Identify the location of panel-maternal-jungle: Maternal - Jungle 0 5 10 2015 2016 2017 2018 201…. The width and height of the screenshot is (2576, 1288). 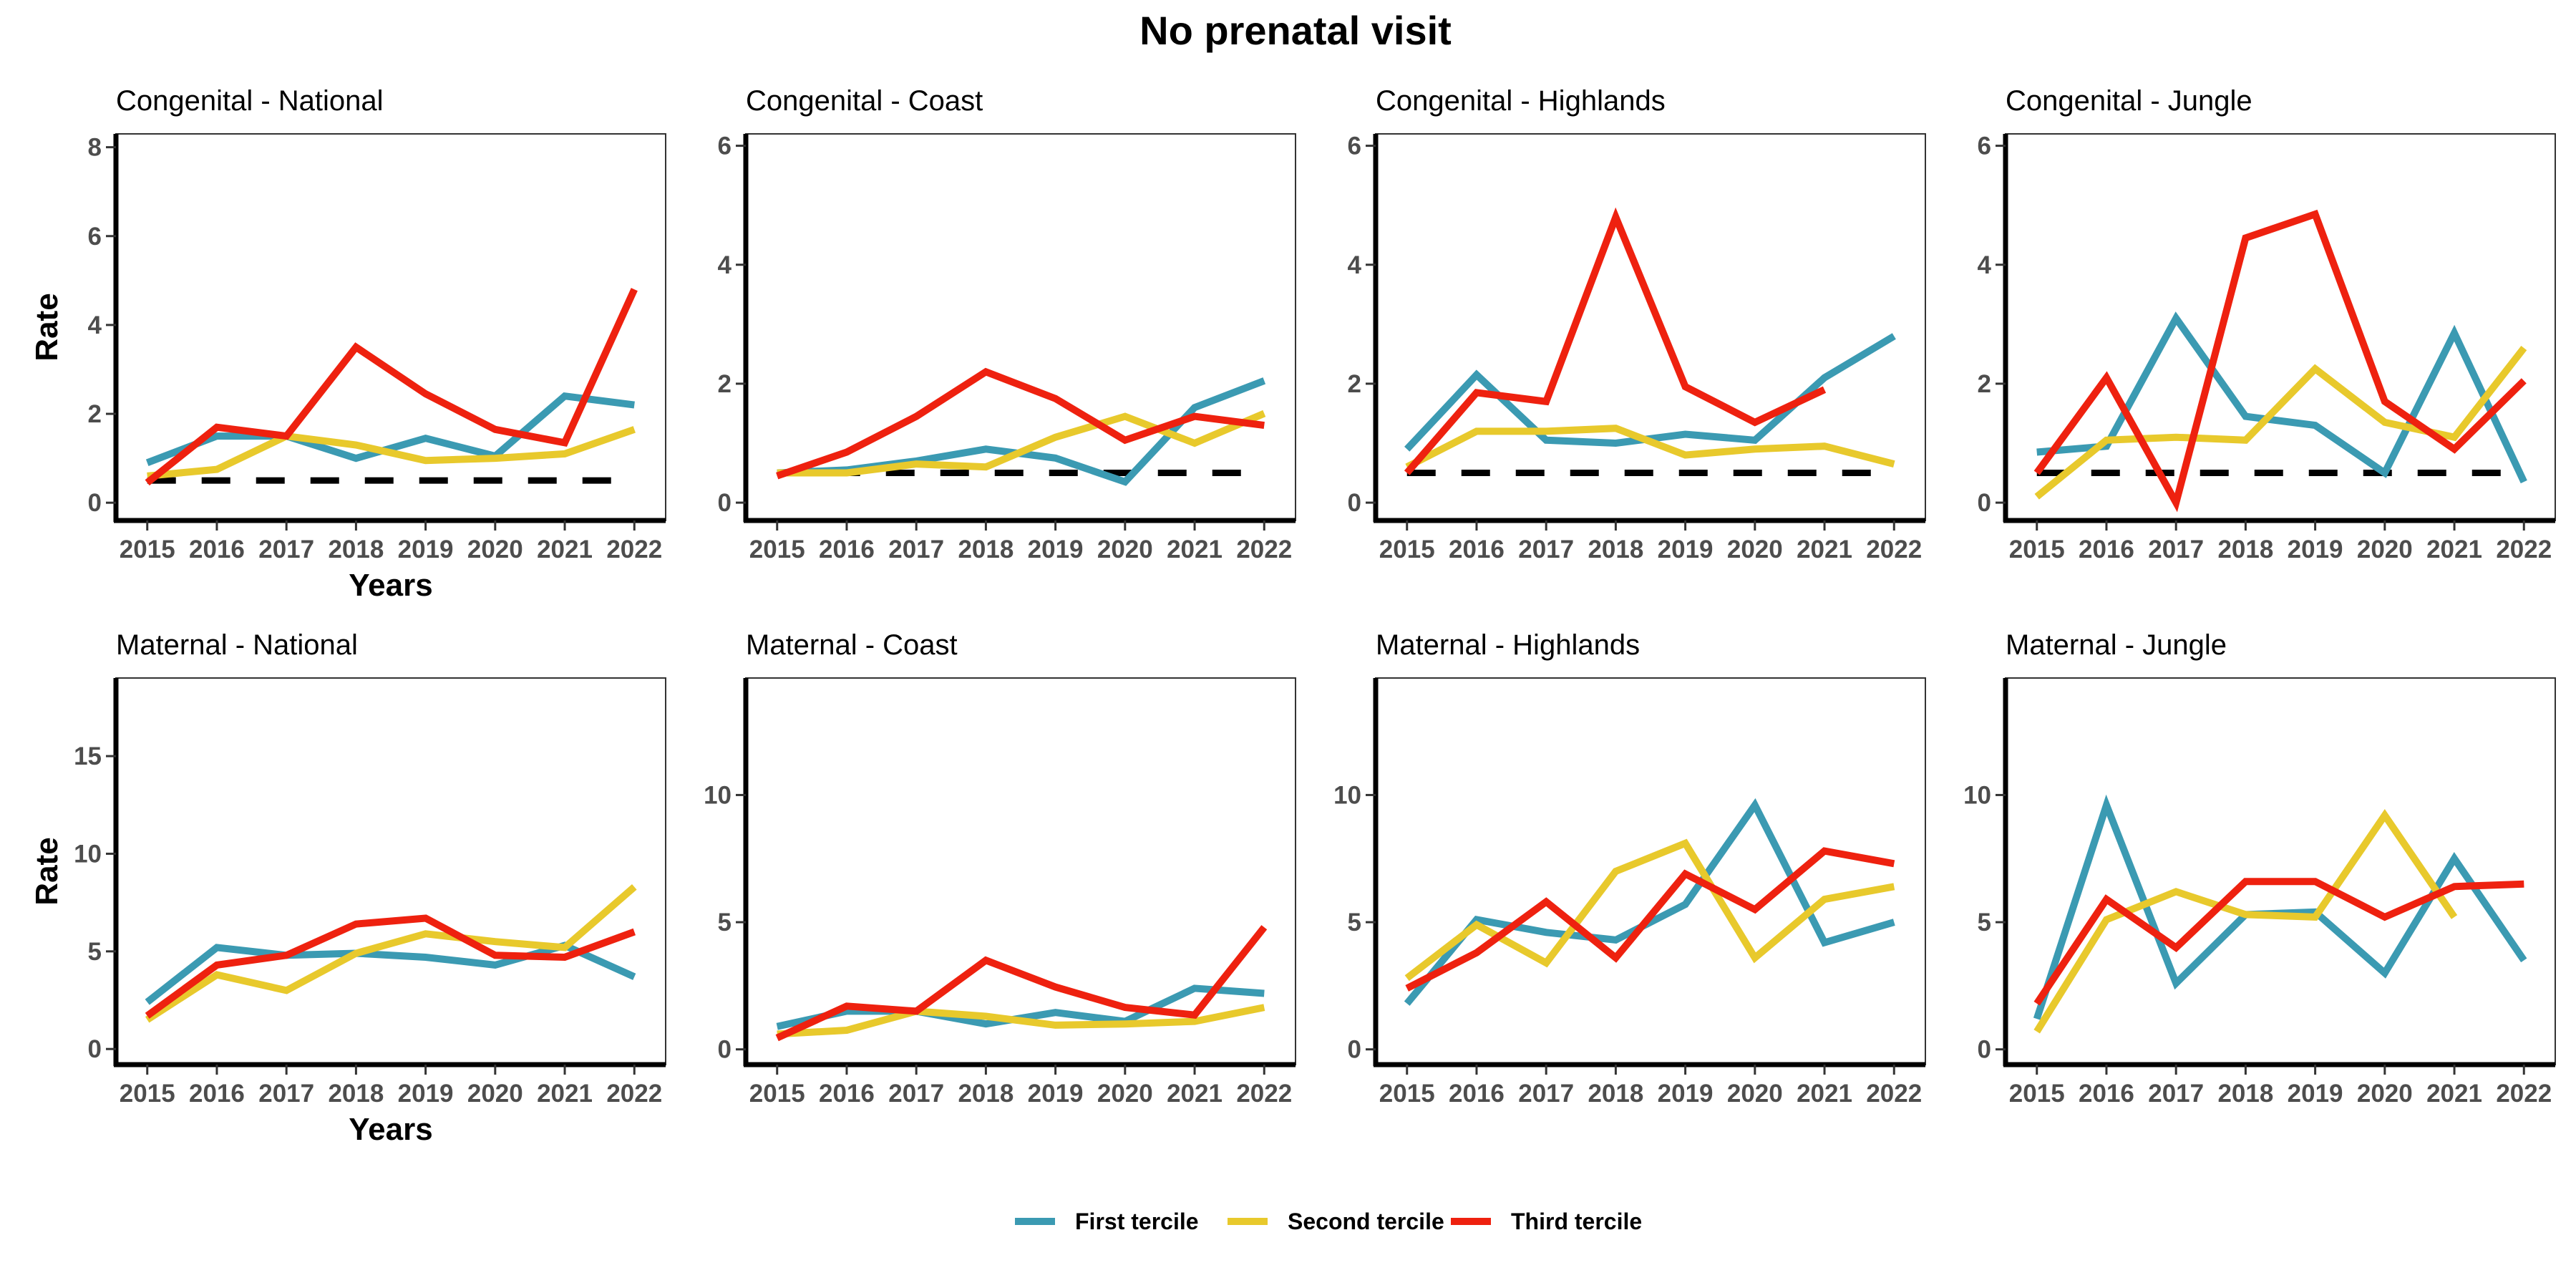
(2259, 868).